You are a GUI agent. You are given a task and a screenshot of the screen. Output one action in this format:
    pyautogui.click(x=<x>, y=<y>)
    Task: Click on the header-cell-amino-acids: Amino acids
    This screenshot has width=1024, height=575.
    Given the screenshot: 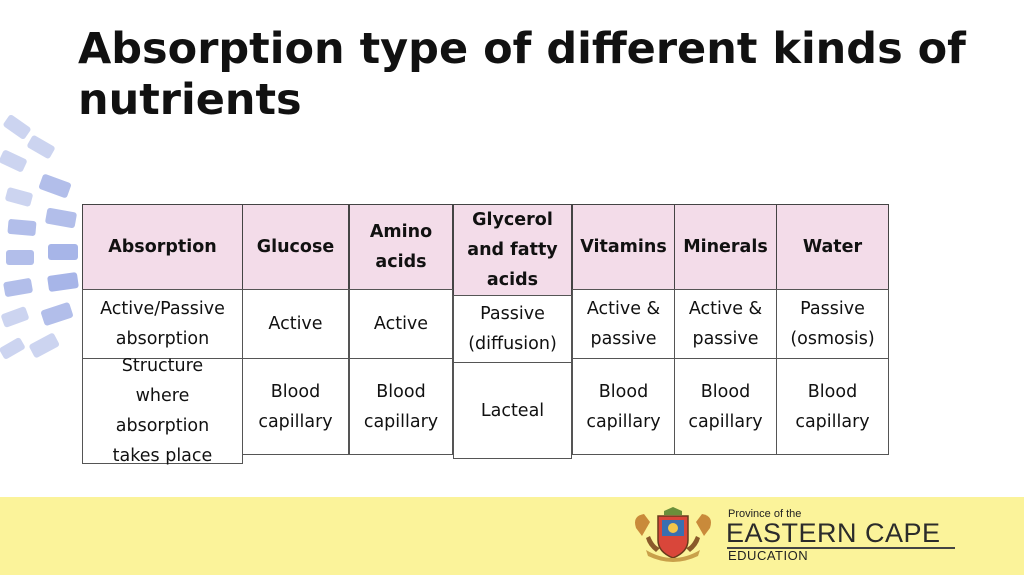 What is the action you would take?
    pyautogui.click(x=401, y=247)
    